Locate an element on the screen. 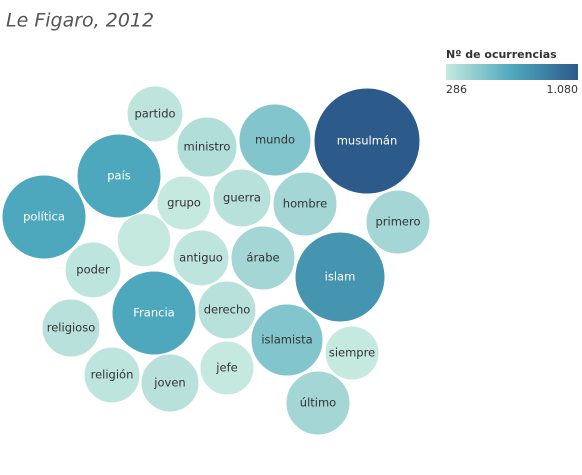 This screenshot has height=475, width=582. bubble-label: jefe is located at coordinates (226, 368).